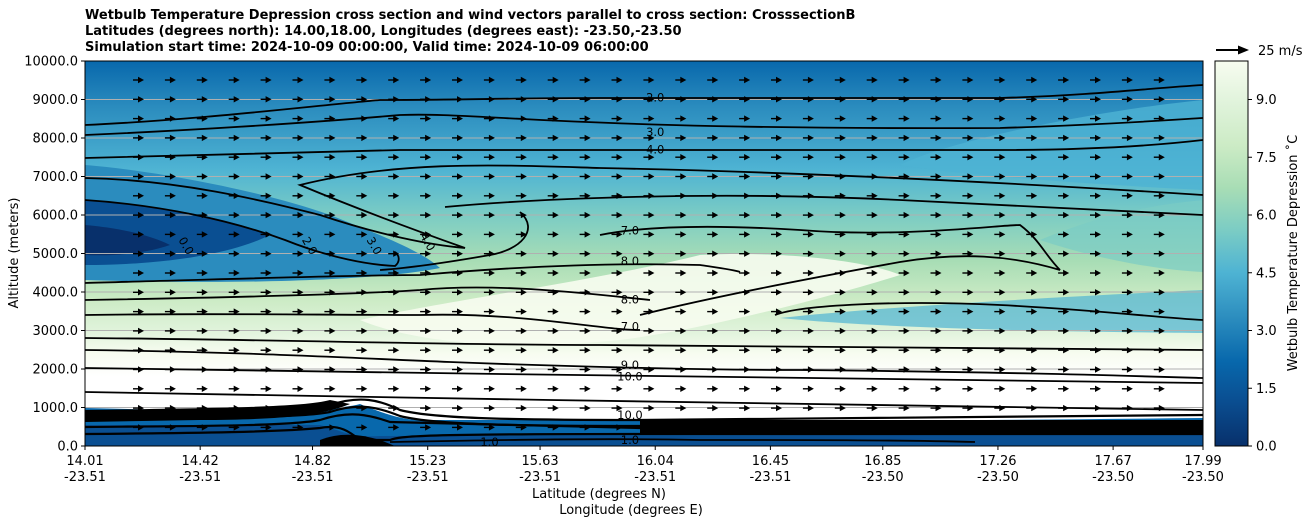 Image resolution: width=1312 pixels, height=526 pixels. Describe the element at coordinates (630, 377) in the screenshot. I see `contour-label: 10.0` at that location.